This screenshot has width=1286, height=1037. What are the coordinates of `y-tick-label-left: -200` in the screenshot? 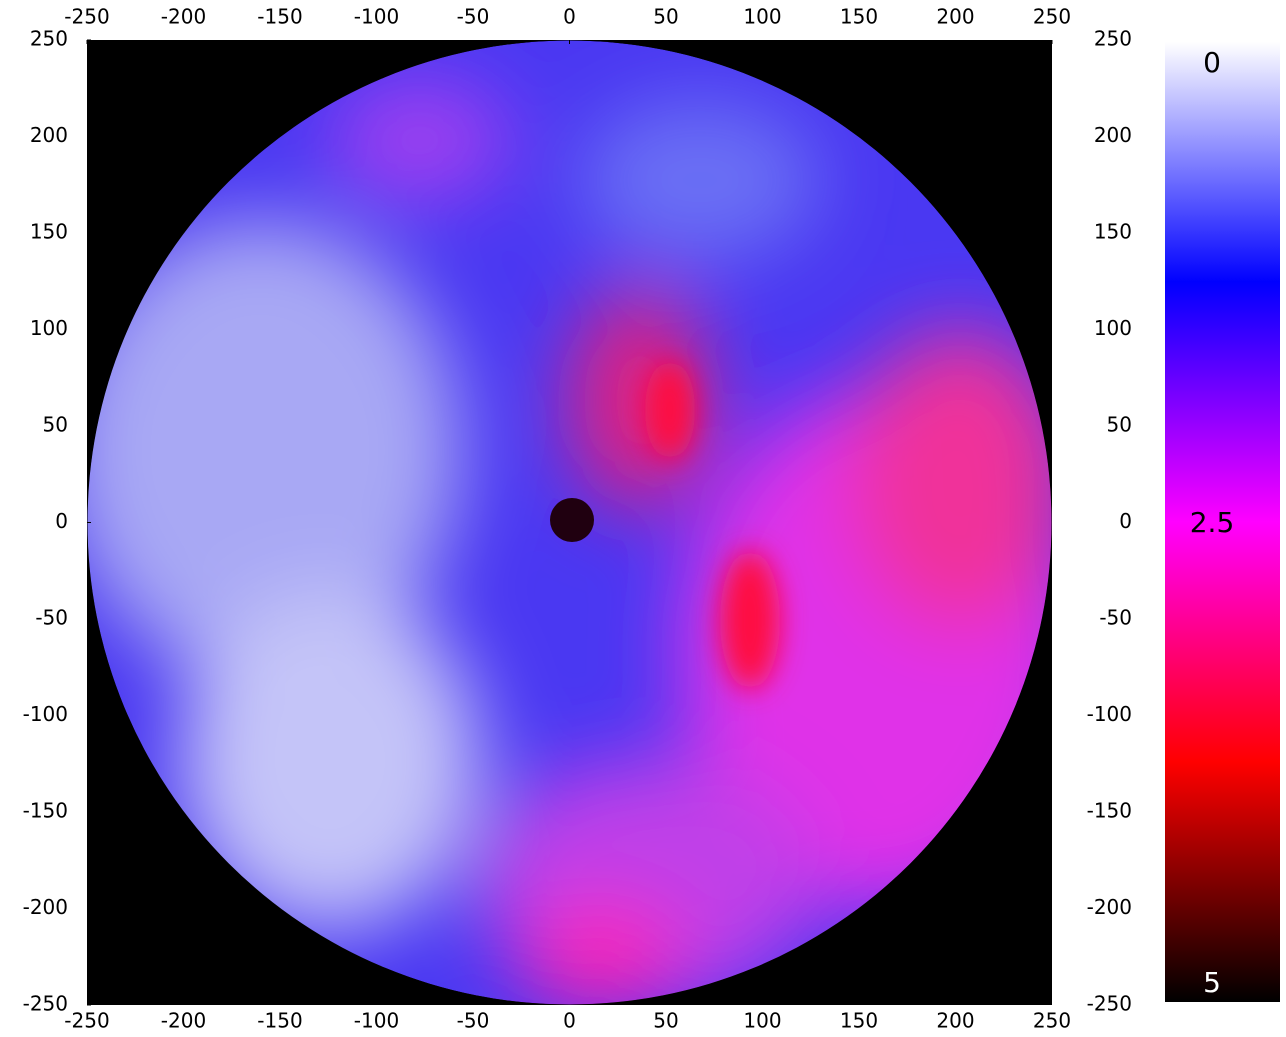 It's located at (45, 907).